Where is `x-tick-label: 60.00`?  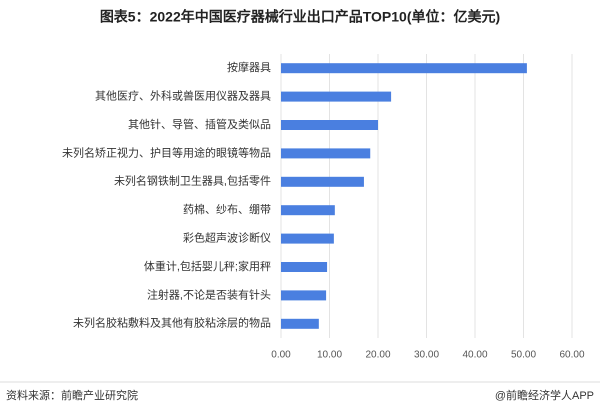
x-tick-label: 60.00 is located at coordinates (571, 355).